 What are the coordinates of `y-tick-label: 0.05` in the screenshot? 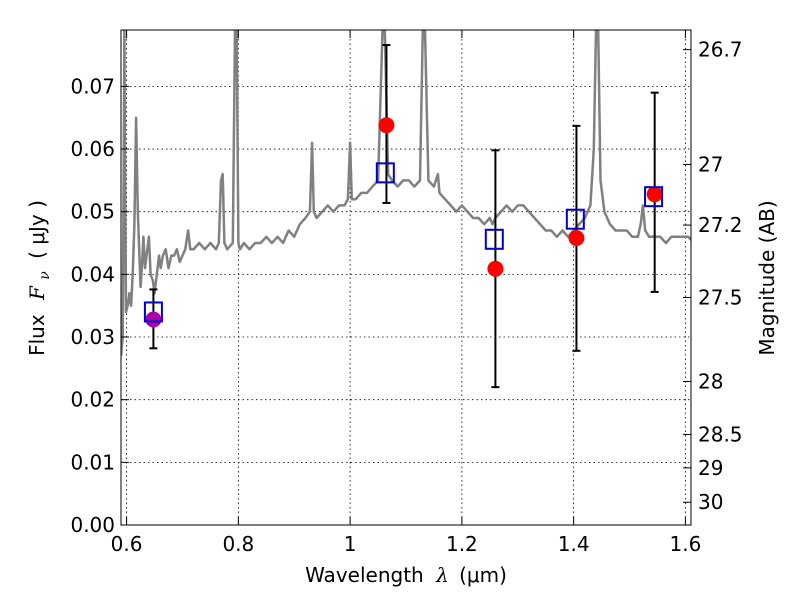 It's located at (92, 212).